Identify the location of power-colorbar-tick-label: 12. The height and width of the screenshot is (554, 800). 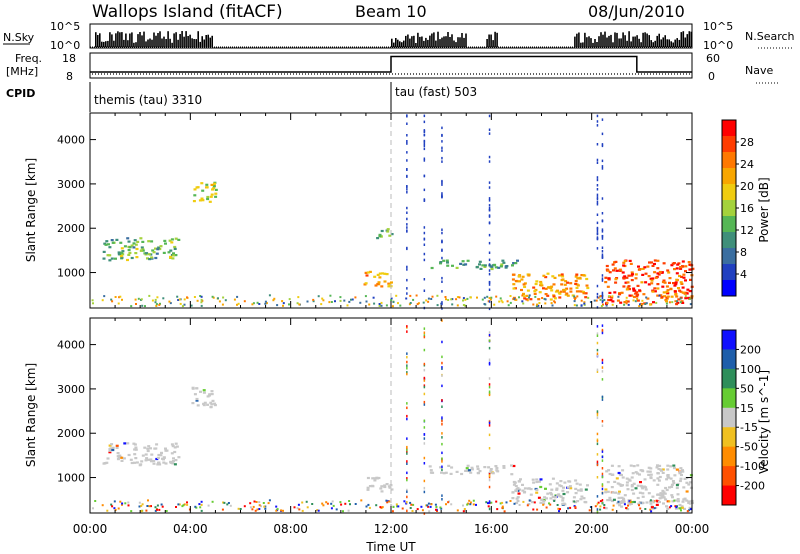
(747, 230).